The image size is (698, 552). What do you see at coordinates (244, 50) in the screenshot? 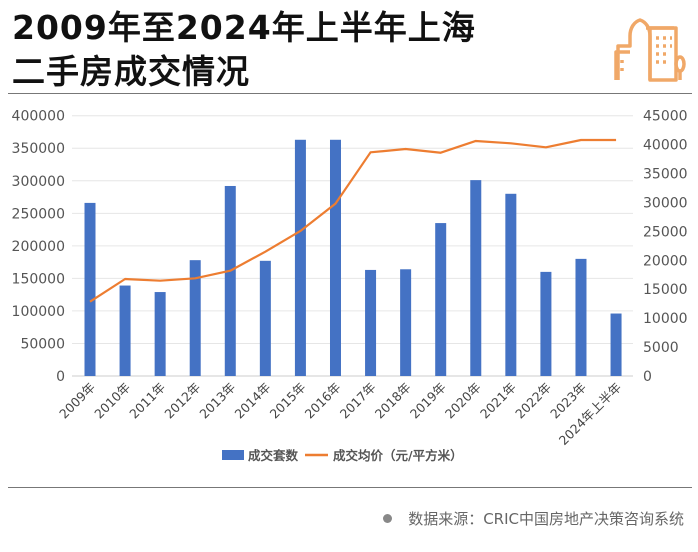
I see `page-title: 2009年至2024年上半年上海 二手房成交情况` at bounding box center [244, 50].